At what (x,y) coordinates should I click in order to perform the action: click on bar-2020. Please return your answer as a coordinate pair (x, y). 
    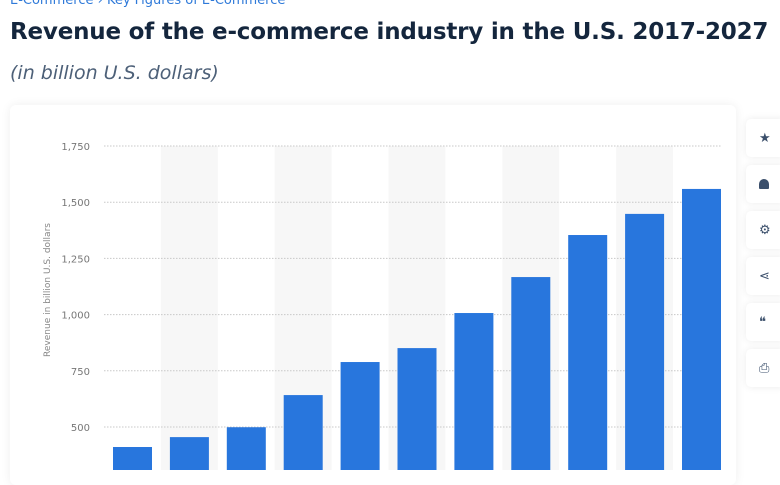
    Looking at the image, I should click on (303, 432).